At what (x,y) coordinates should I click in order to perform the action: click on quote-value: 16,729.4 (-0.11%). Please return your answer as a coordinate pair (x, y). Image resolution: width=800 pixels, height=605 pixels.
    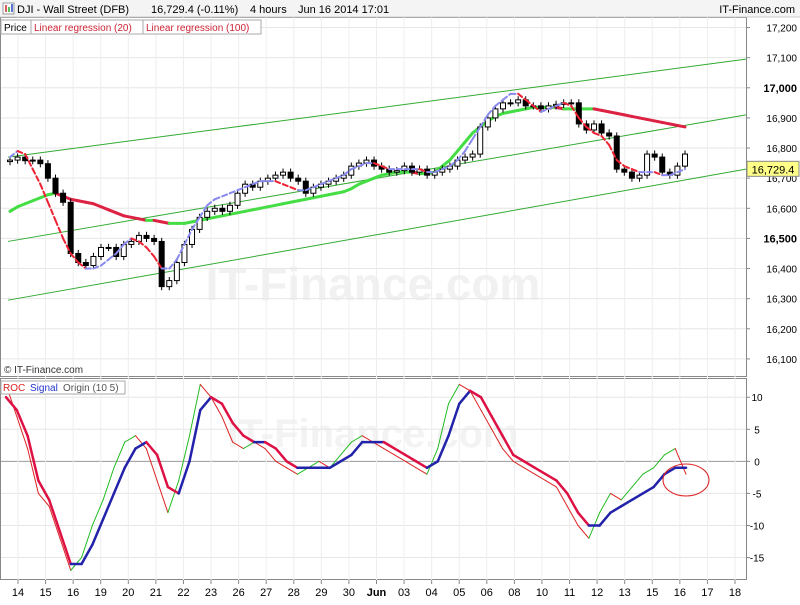
    Looking at the image, I should click on (194, 10).